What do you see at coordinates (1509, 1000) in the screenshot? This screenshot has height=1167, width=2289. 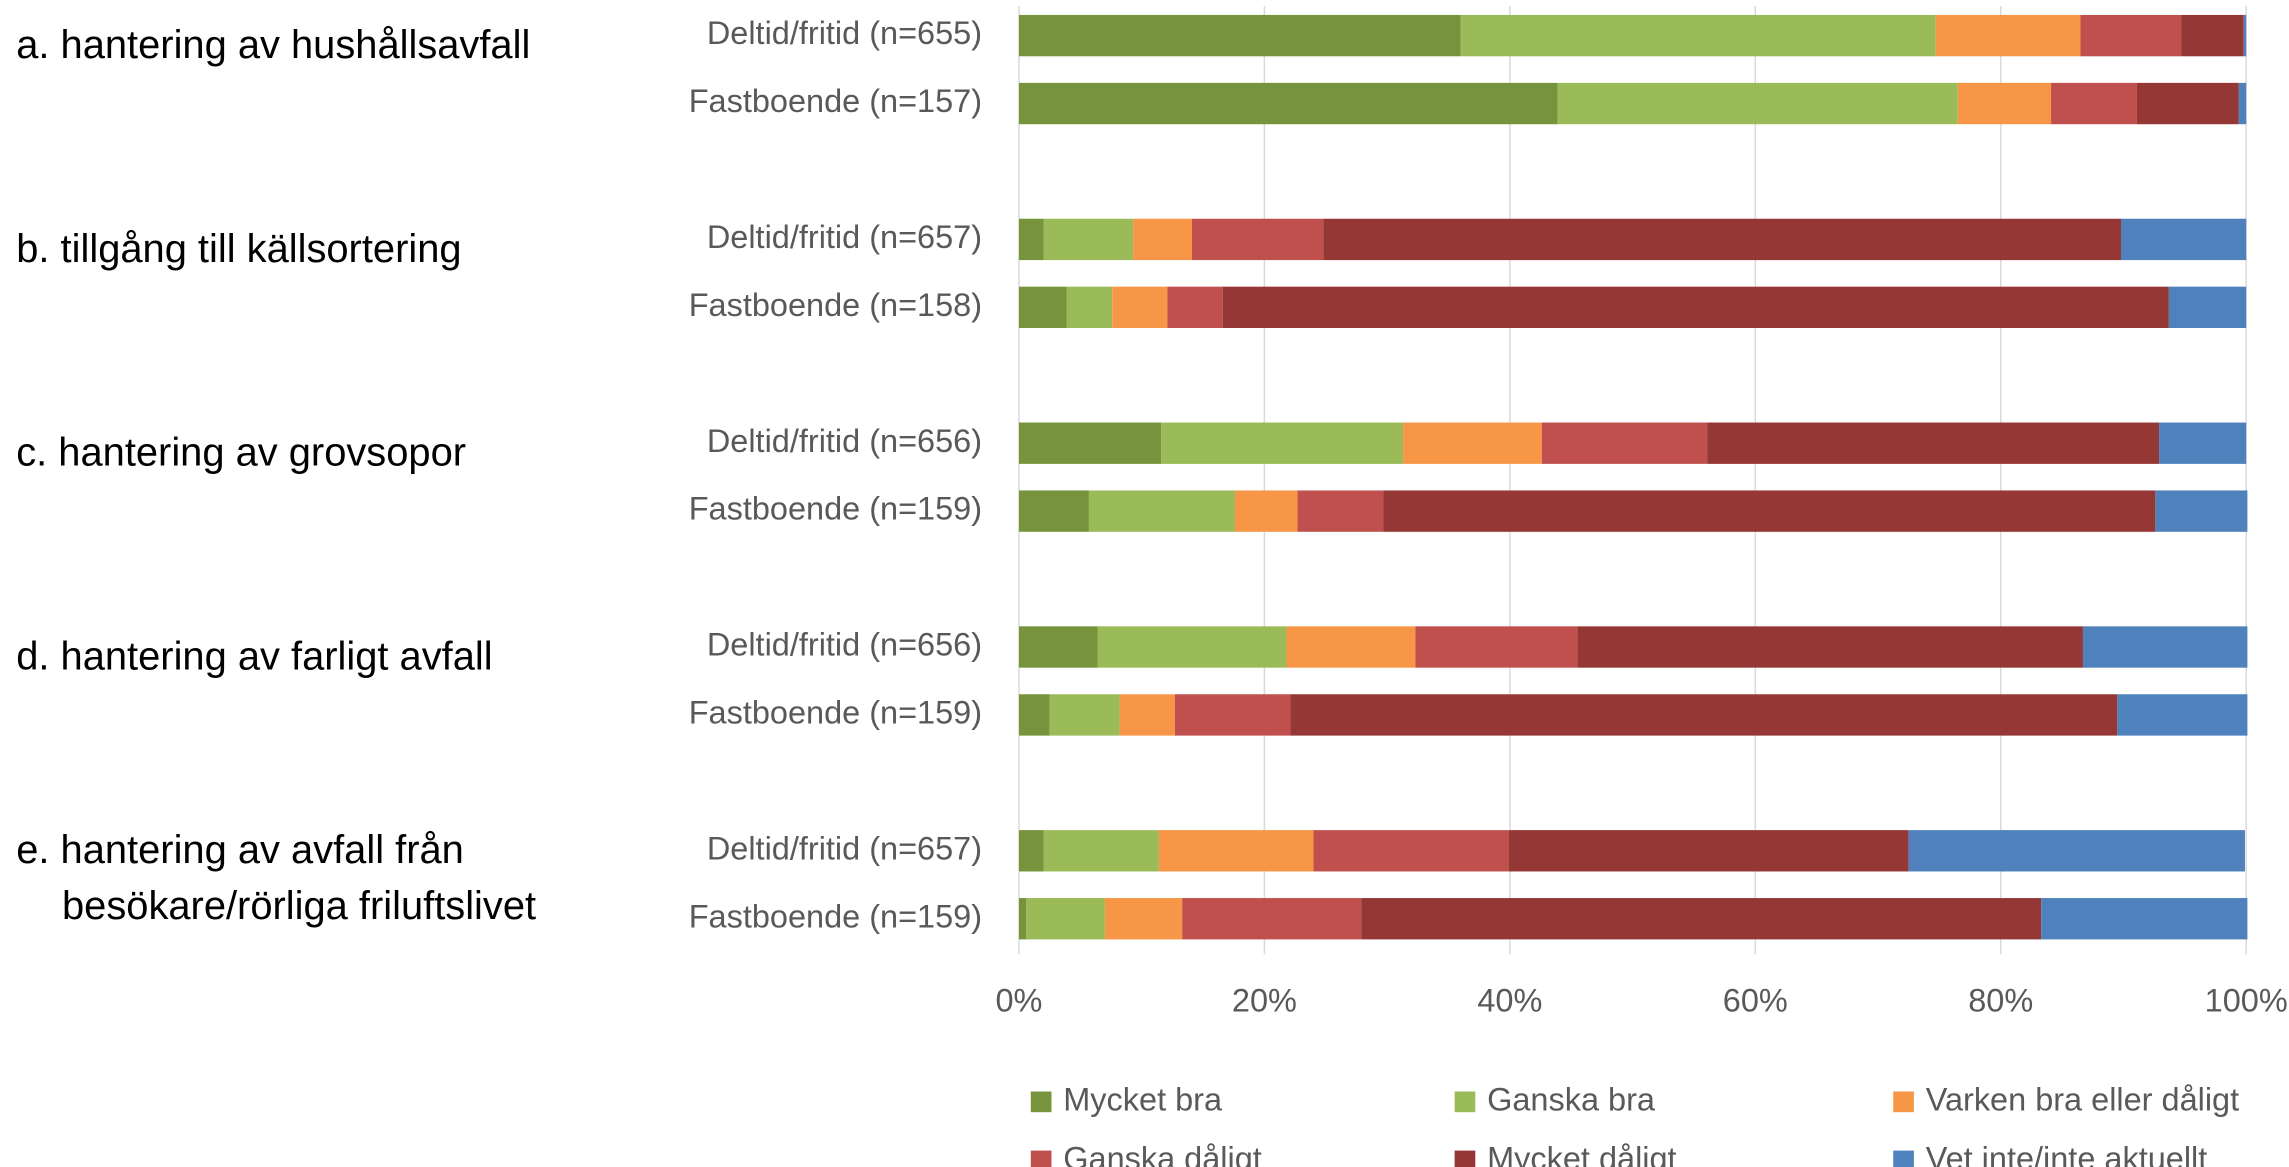 I see `x-tick-label: 40%` at bounding box center [1509, 1000].